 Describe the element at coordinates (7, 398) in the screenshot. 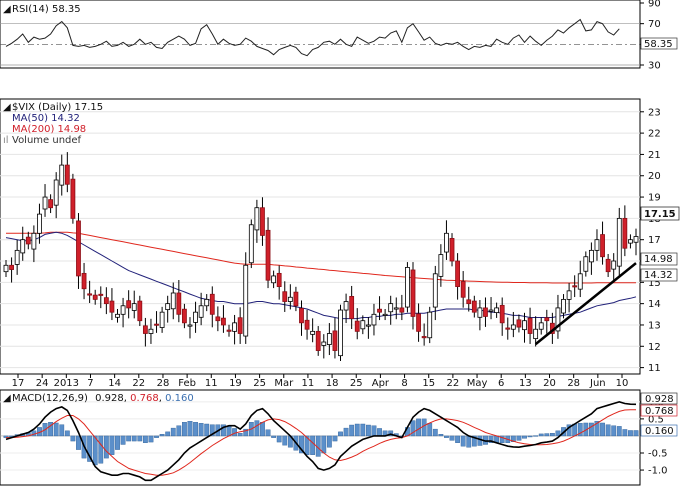

I see `macd-arrow-icon: ◢` at that location.